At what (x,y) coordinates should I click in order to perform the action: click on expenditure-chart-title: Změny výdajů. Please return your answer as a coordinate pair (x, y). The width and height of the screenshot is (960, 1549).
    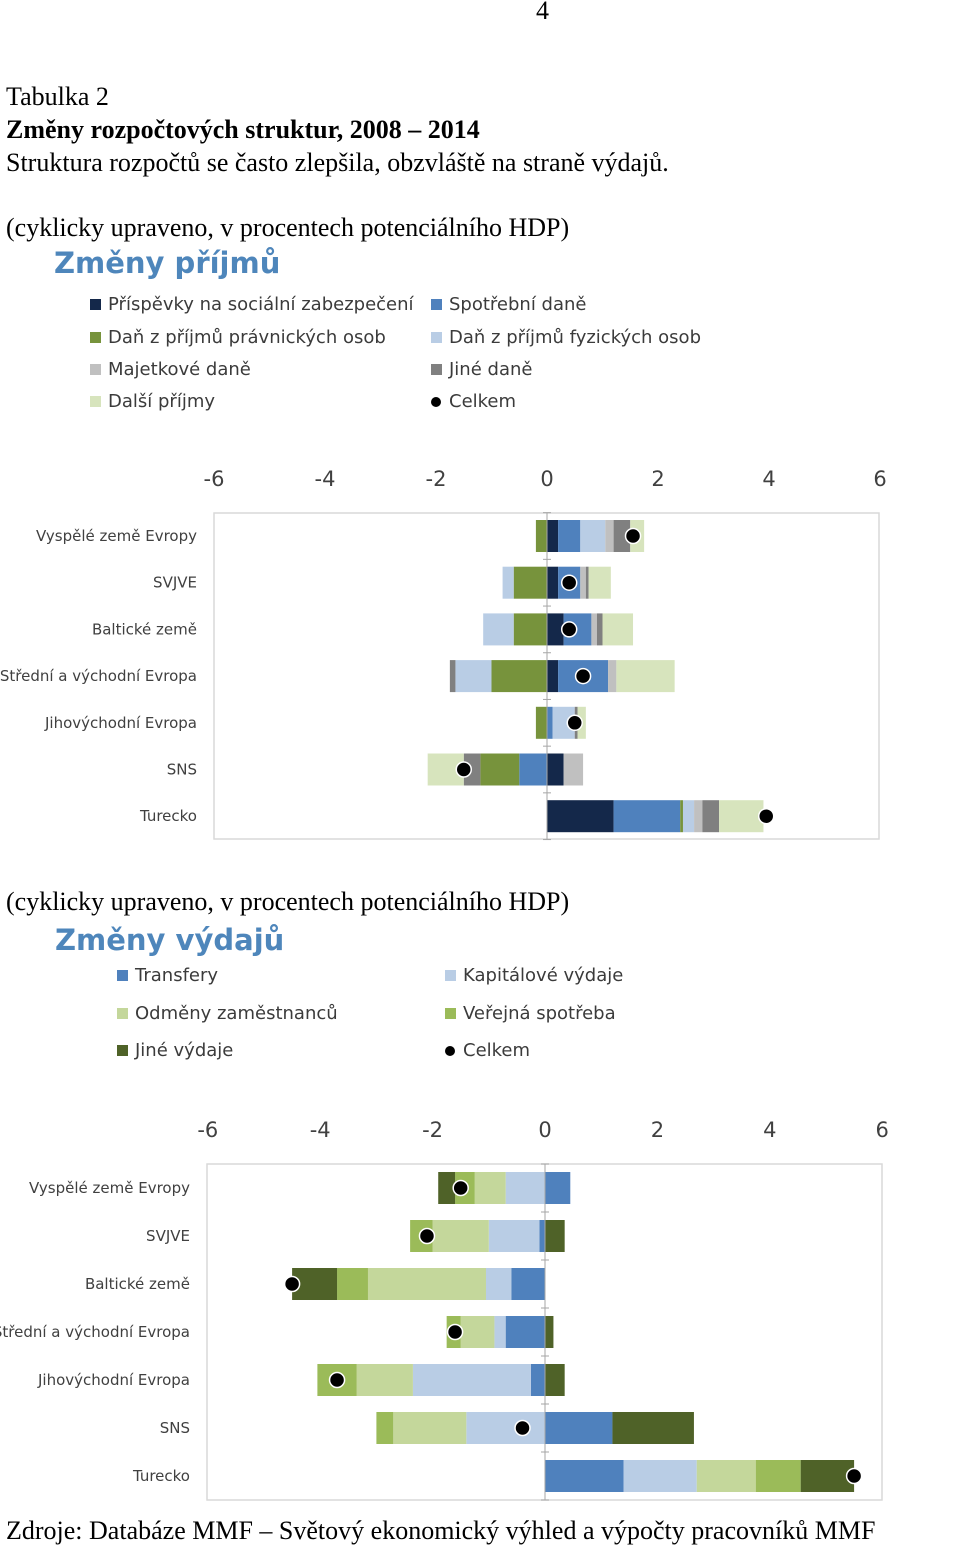
    Looking at the image, I should click on (170, 940).